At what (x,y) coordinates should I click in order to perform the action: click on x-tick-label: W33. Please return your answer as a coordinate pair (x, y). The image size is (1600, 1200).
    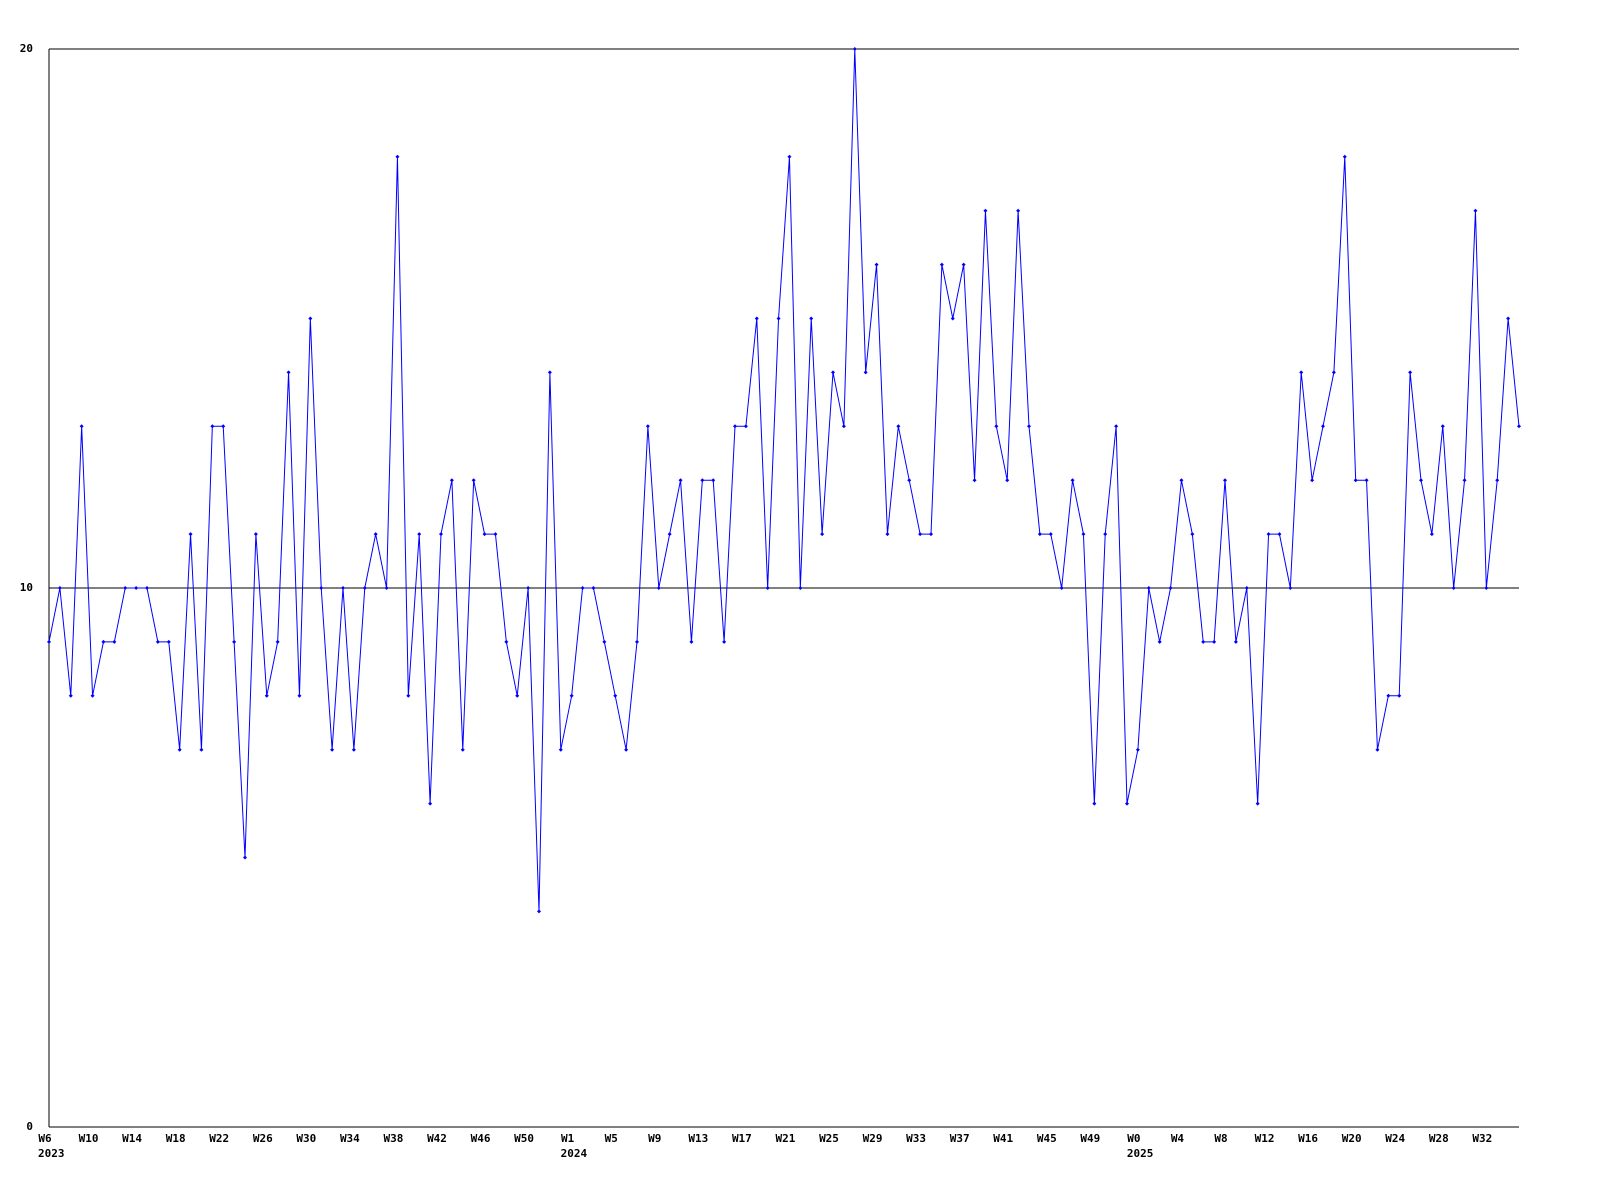
    Looking at the image, I should click on (916, 1138).